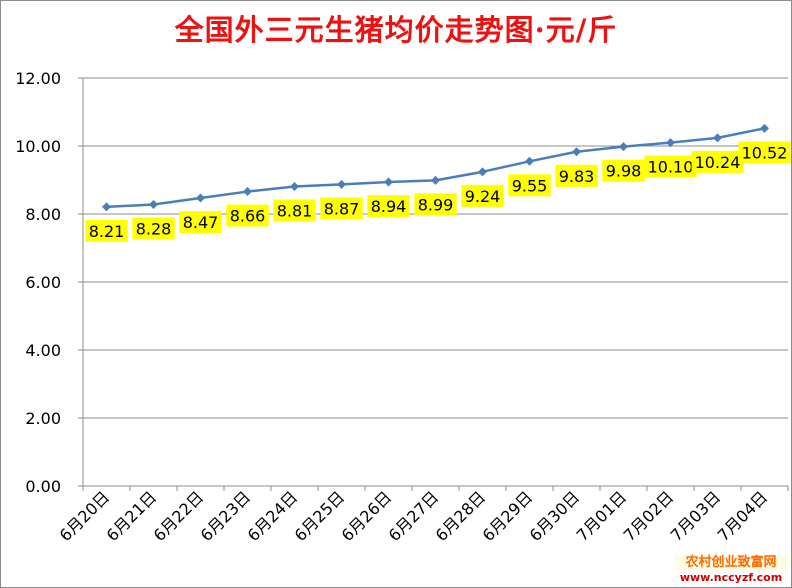 This screenshot has height=588, width=792. What do you see at coordinates (38, 78) in the screenshot?
I see `y-tick-label: 12.00` at bounding box center [38, 78].